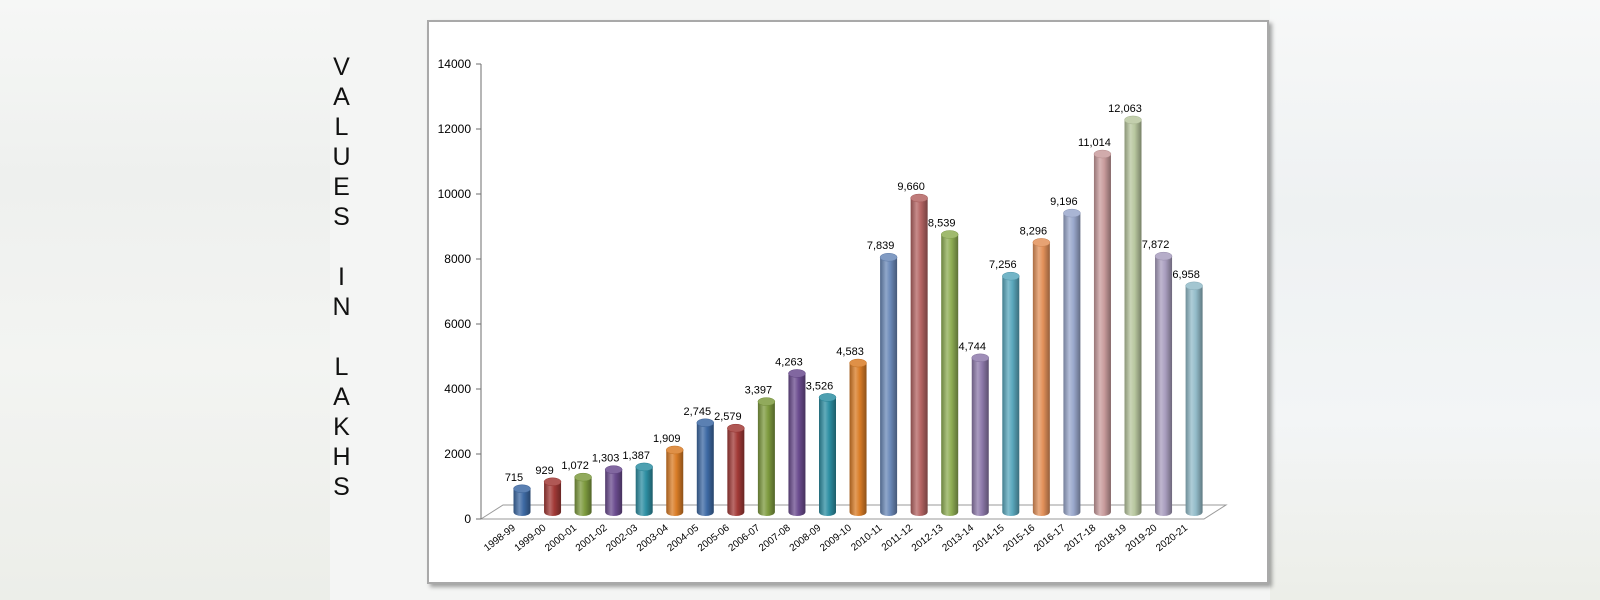 The image size is (1600, 600). What do you see at coordinates (911, 187) in the screenshot?
I see `data-label: 9,660` at bounding box center [911, 187].